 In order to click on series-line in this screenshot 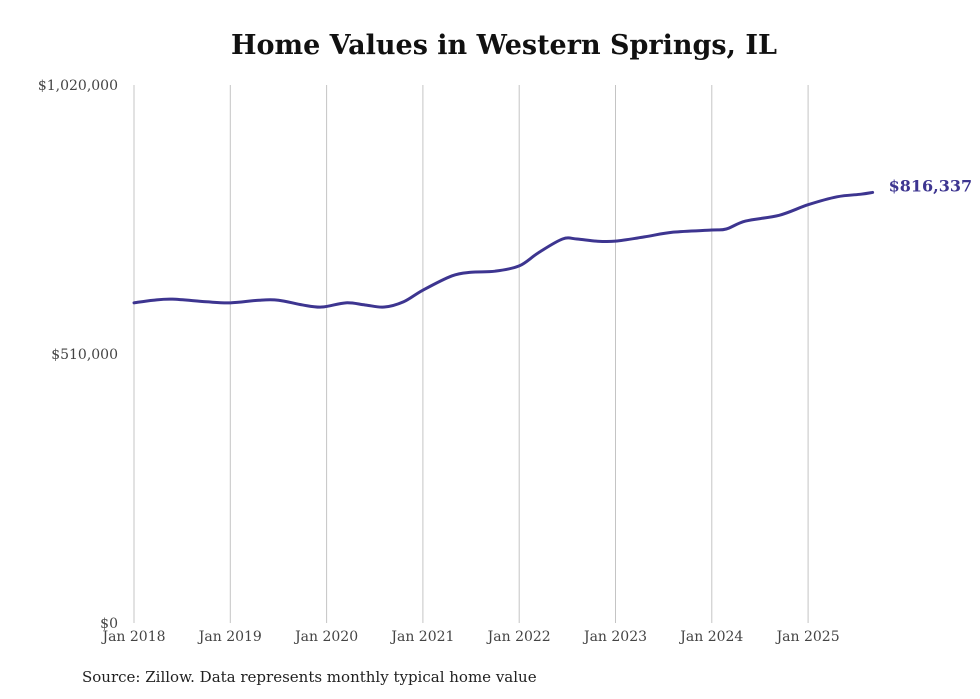, I will do `click(503, 249)`.